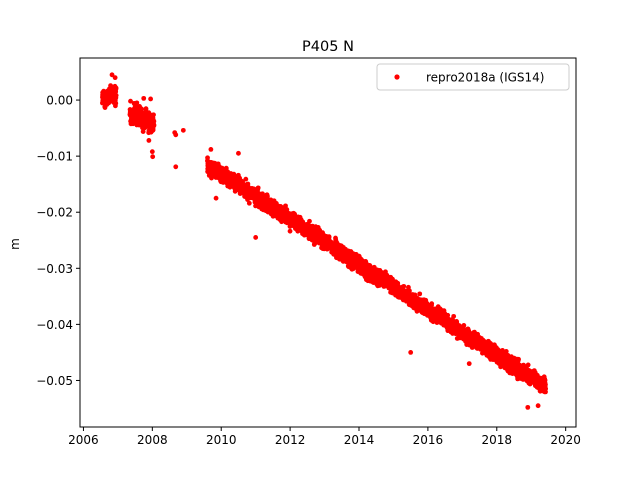 This screenshot has height=480, width=640. I want to click on legend-marker, so click(397, 77).